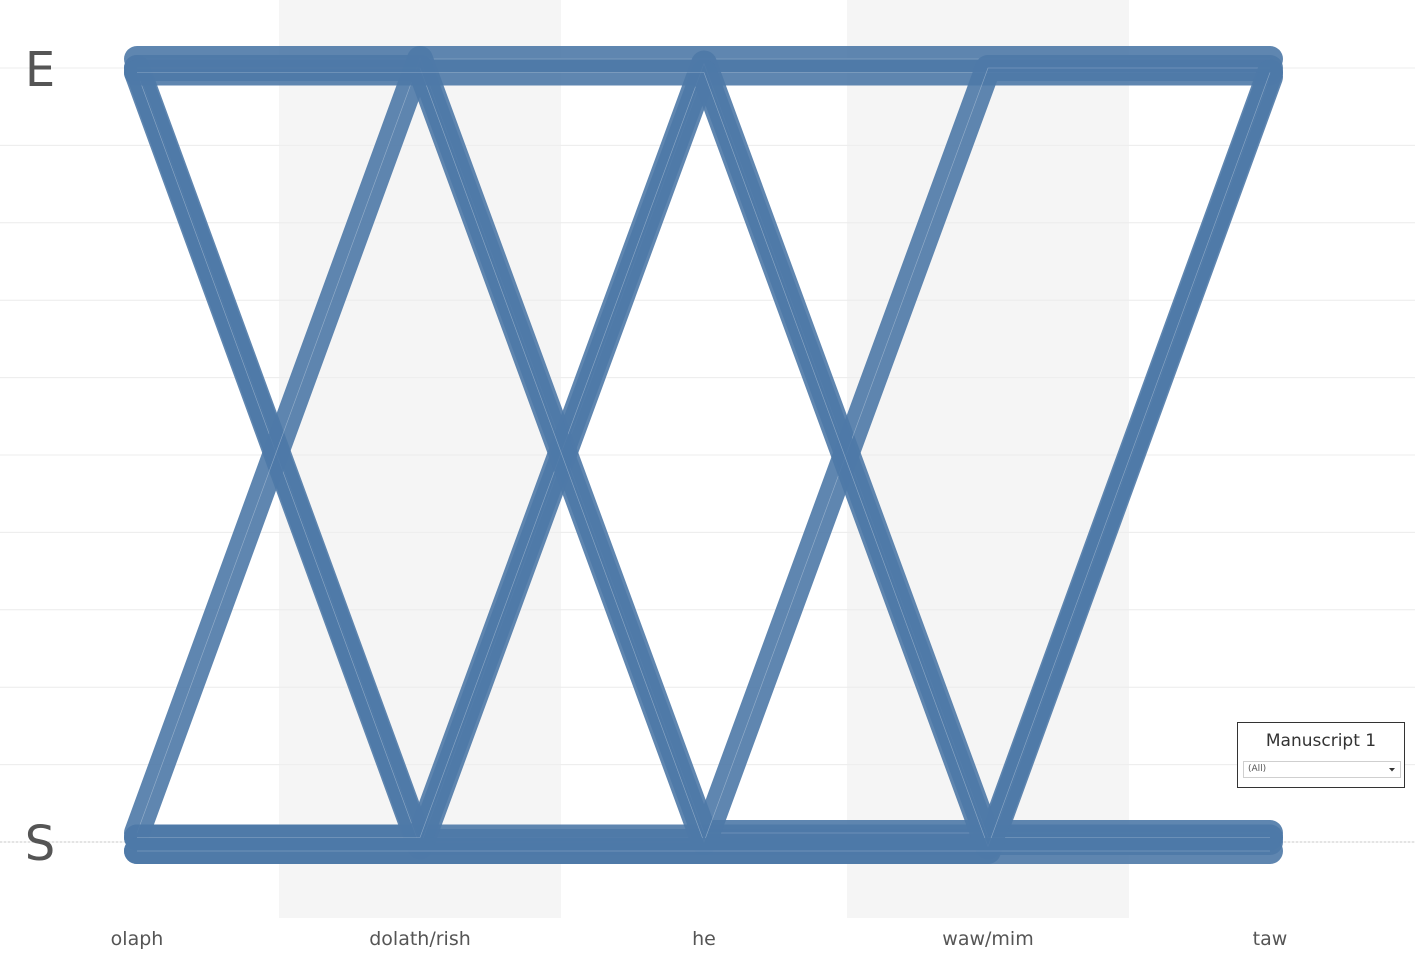 The height and width of the screenshot is (958, 1415). I want to click on x-tick-label: he, so click(704, 939).